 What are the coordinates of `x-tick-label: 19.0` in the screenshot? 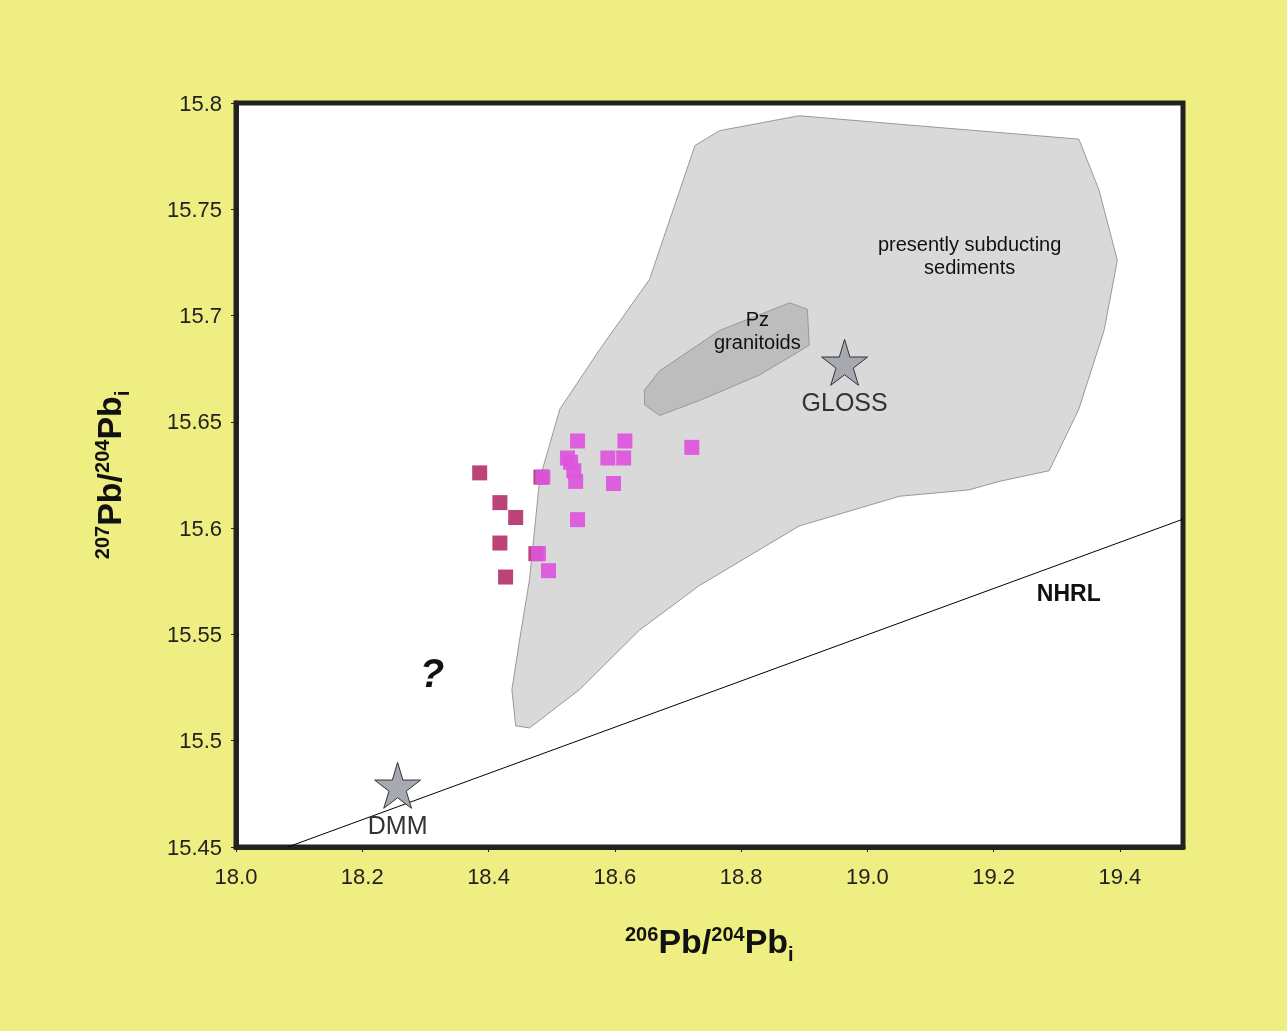 It's located at (867, 876).